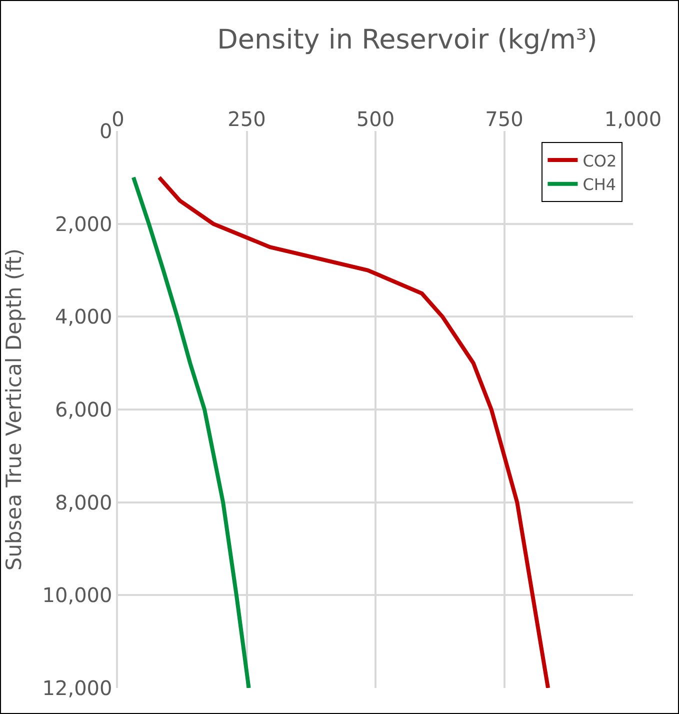 The height and width of the screenshot is (714, 679). I want to click on x-tick-label: 250, so click(247, 119).